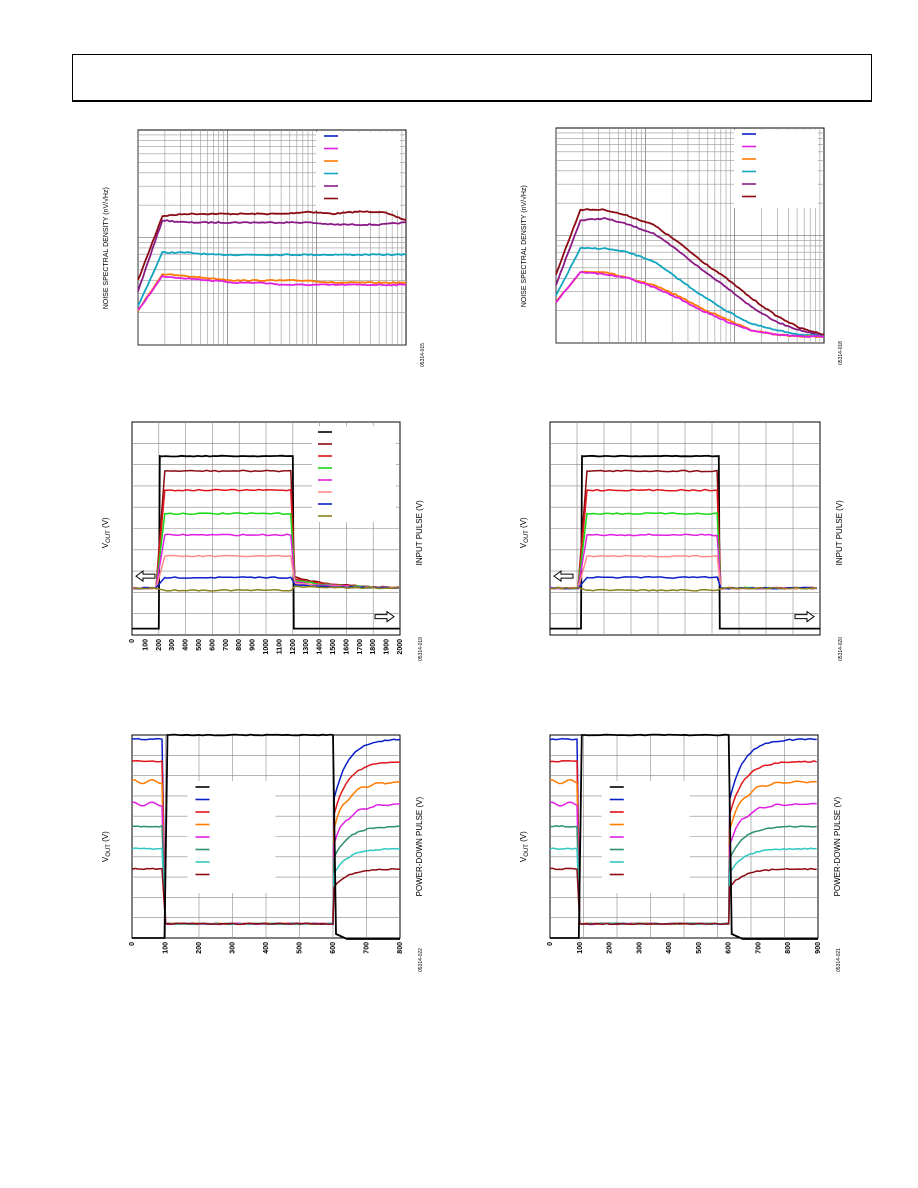  I want to click on noise-density-chart-left: NOISE SPECTRAL DENSITY (nV/√Hz) 05314-015, so click(264, 248).